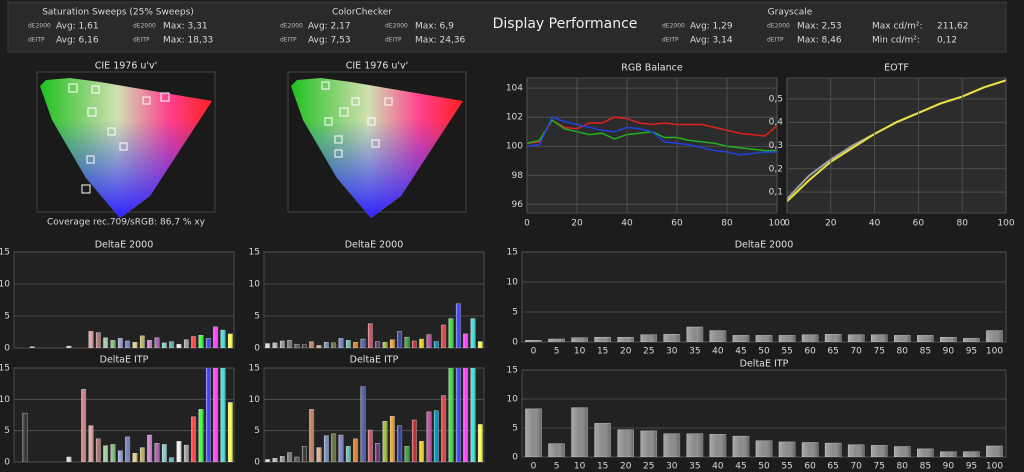 Image resolution: width=1024 pixels, height=472 pixels. I want to click on header-panel, so click(507, 27).